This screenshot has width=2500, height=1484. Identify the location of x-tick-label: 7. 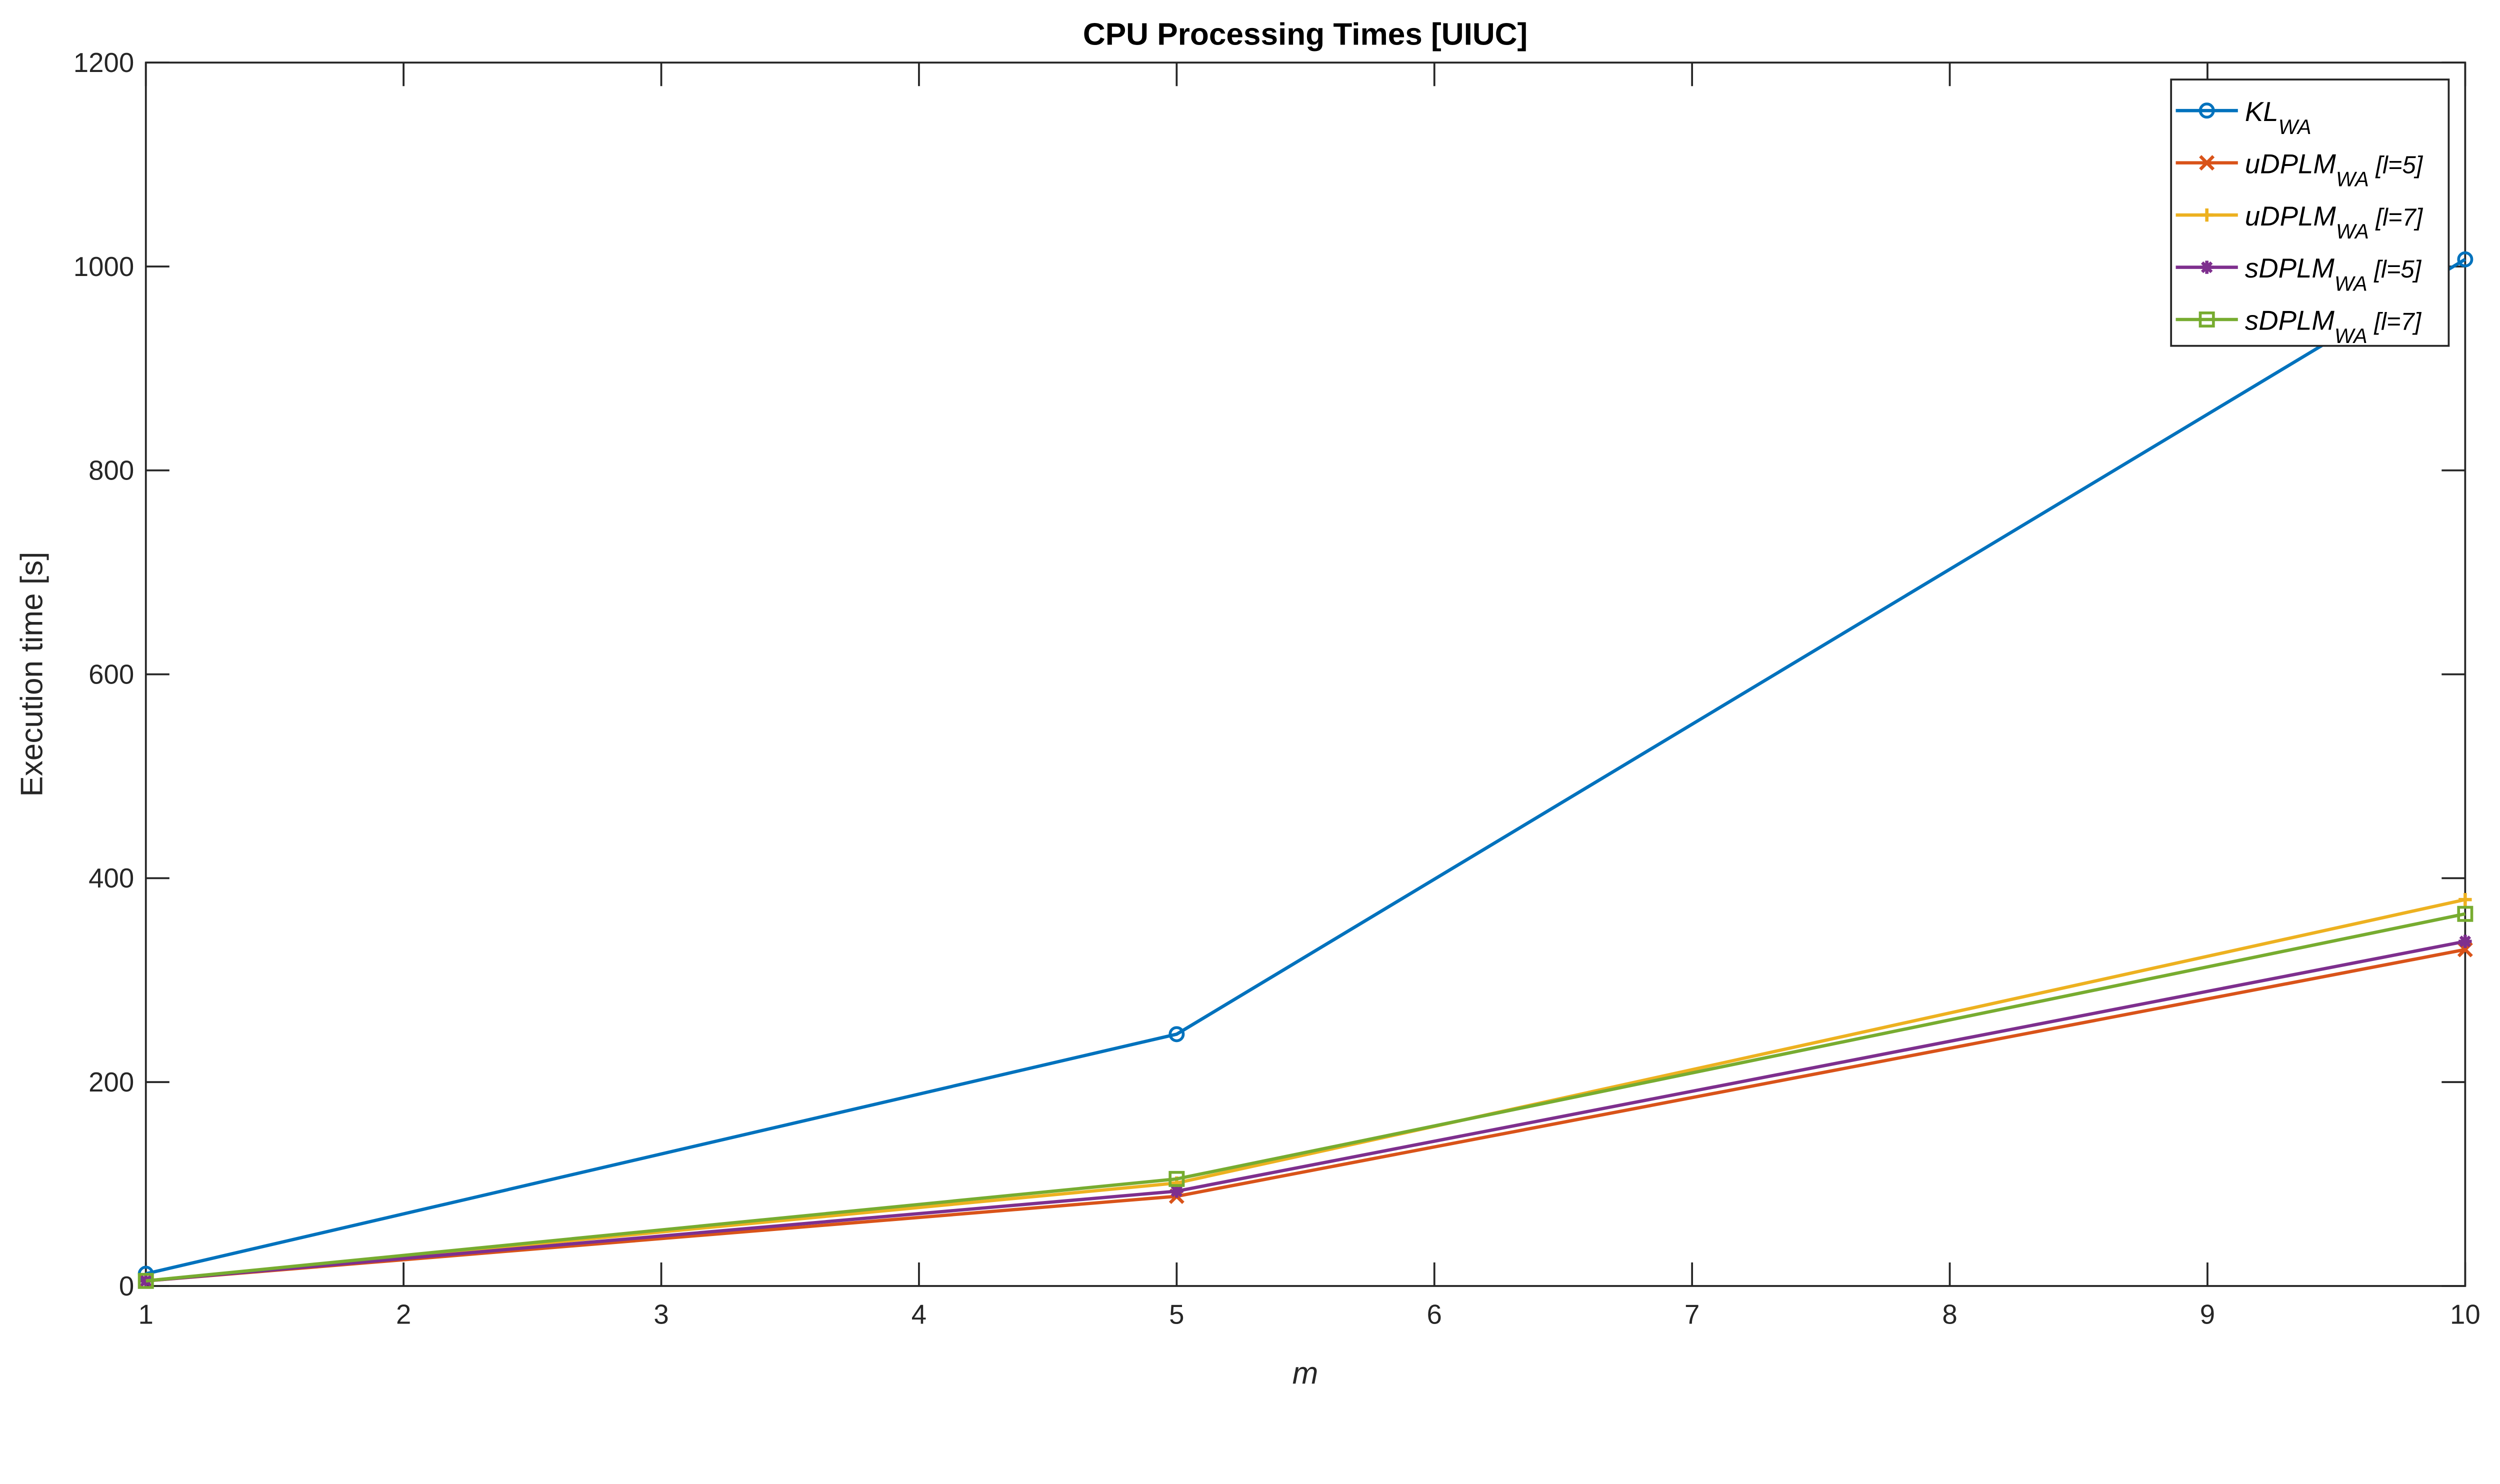
(1692, 1314).